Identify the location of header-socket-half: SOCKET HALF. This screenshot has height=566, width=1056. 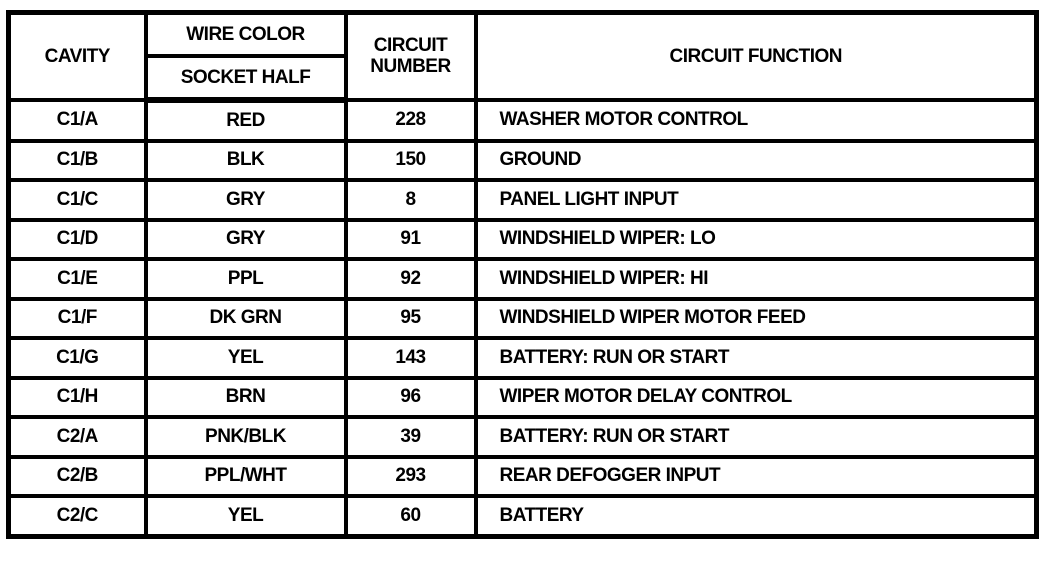
(245, 78).